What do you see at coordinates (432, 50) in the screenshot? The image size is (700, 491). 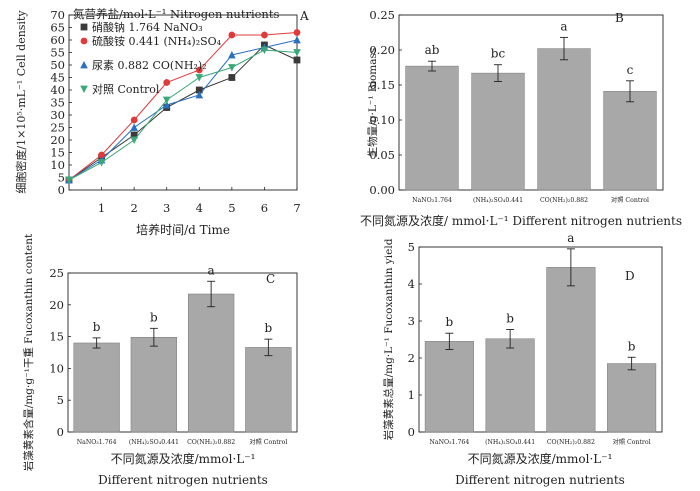 I see `panel-b-sig-label: ab` at bounding box center [432, 50].